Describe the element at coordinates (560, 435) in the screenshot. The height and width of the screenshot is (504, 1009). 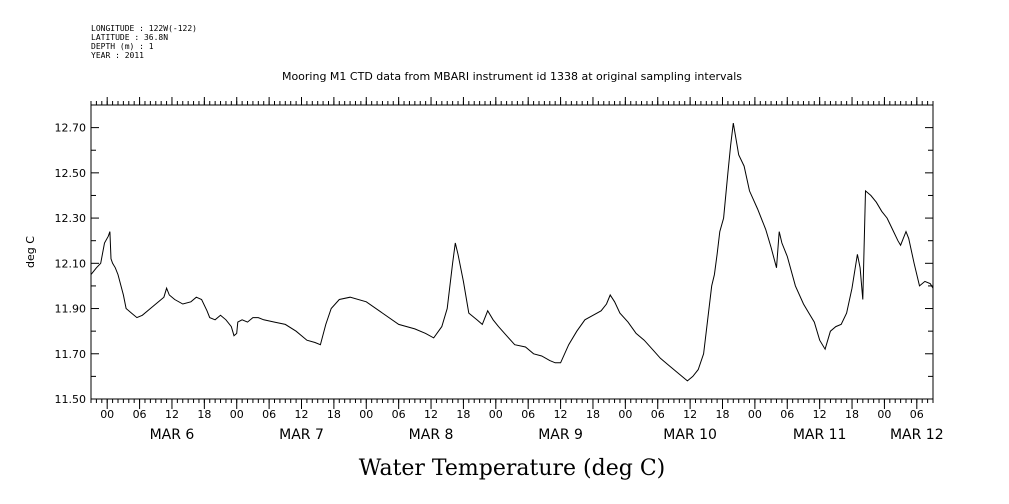
I see `date-label: MAR 9` at that location.